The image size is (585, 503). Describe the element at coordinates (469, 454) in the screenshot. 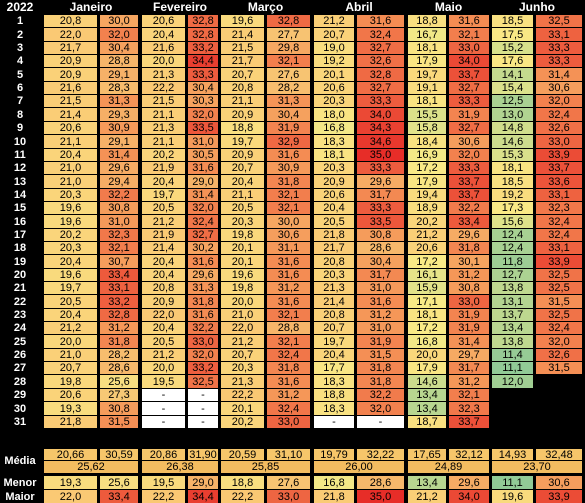

I see `media-max-cell: 32,12` at that location.